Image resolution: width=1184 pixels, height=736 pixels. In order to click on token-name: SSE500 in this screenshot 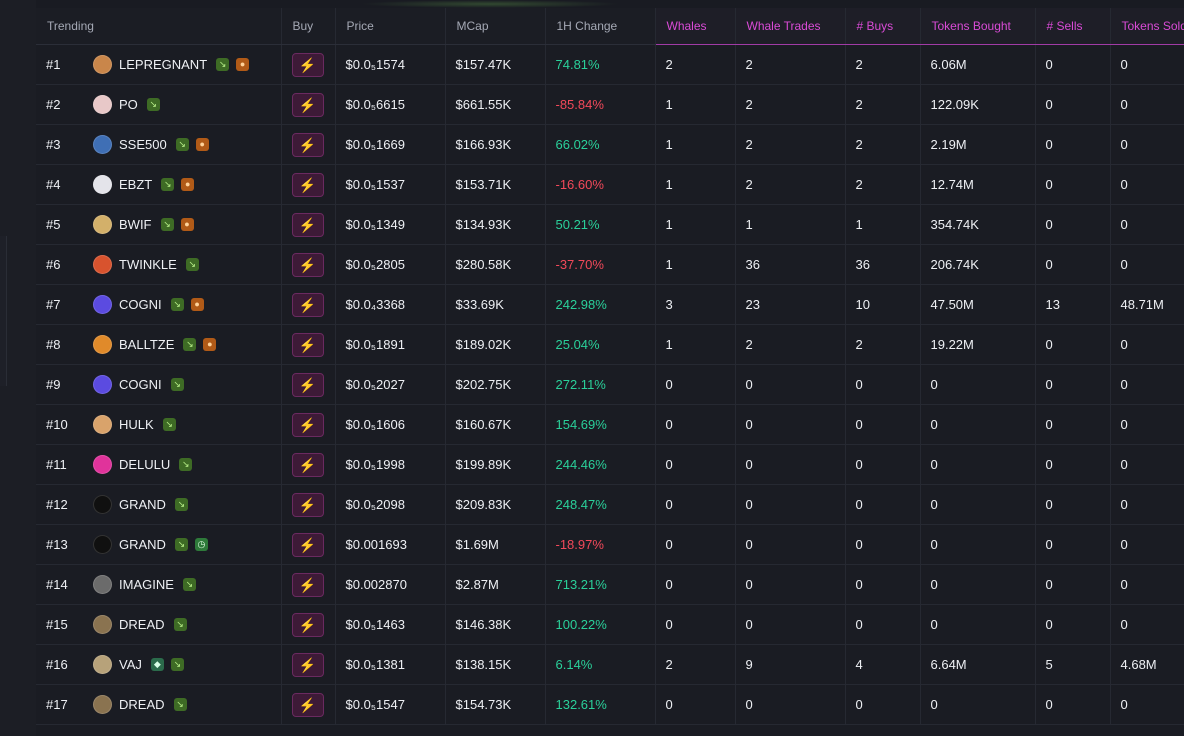, I will do `click(143, 144)`.